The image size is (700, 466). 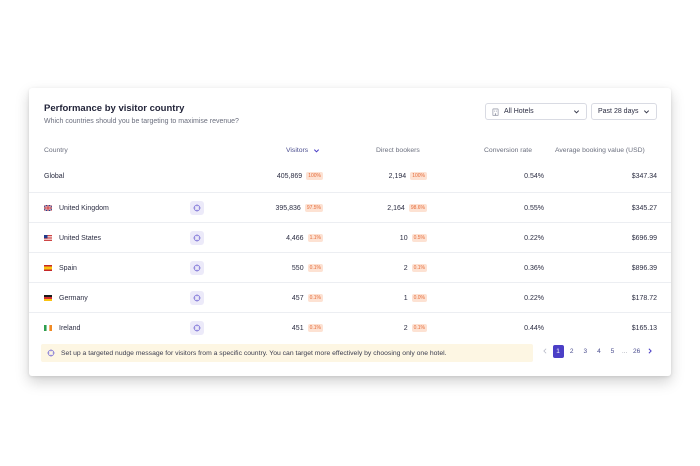 I want to click on page-button-last: 26, so click(x=637, y=351).